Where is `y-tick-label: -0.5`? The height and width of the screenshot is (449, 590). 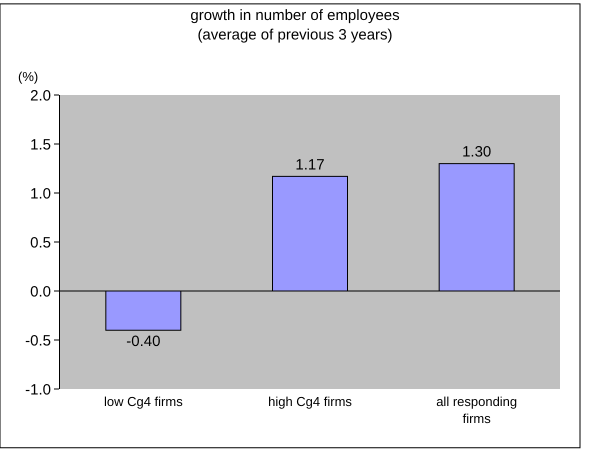
y-tick-label: -0.5 is located at coordinates (38, 341).